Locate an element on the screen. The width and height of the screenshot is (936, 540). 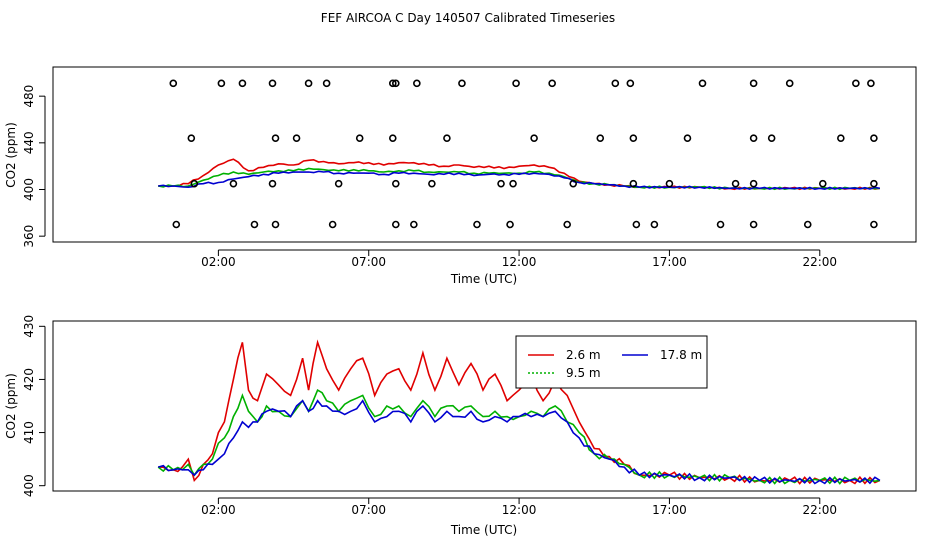
y-tick-label: 420 is located at coordinates (29, 379).